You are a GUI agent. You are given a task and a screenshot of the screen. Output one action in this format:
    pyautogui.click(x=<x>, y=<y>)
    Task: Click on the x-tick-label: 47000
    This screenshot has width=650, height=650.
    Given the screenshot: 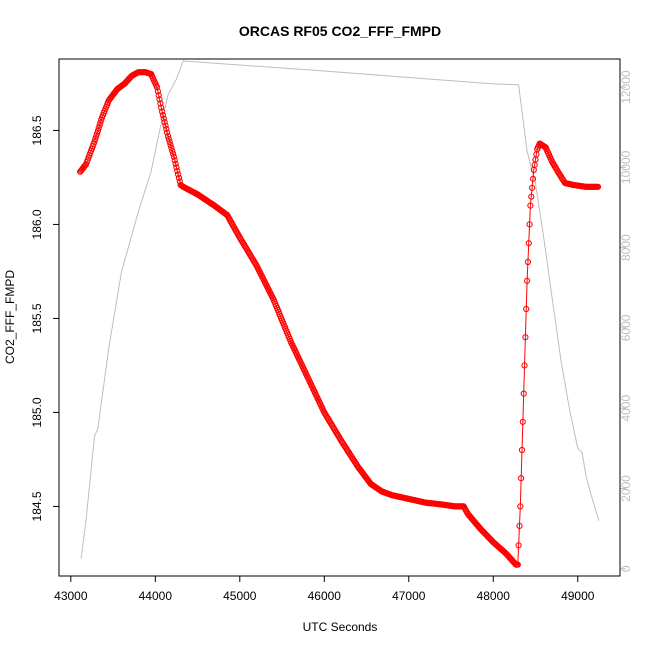 What is the action you would take?
    pyautogui.click(x=409, y=596)
    